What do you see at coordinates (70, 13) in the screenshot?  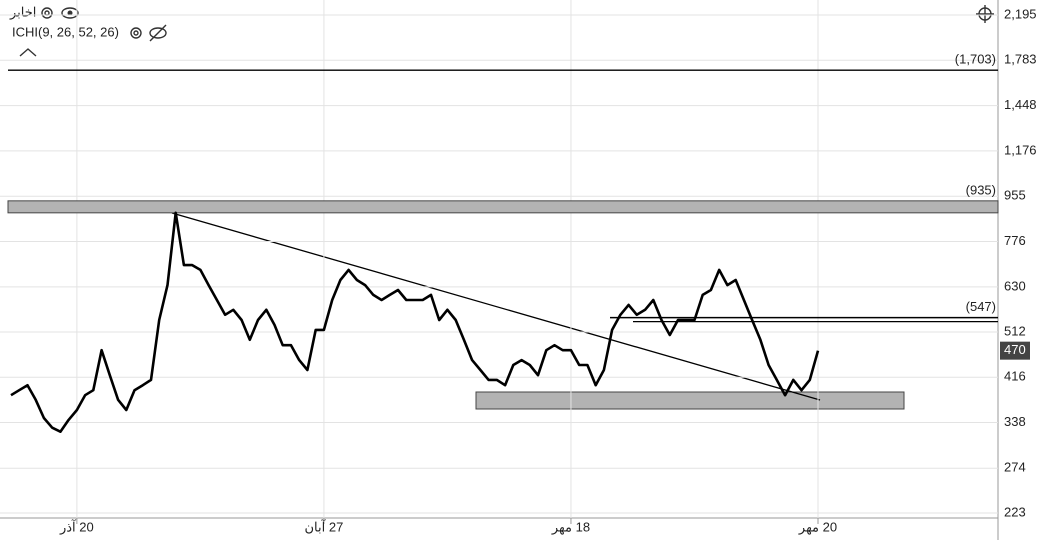 I see `visibility-icon` at bounding box center [70, 13].